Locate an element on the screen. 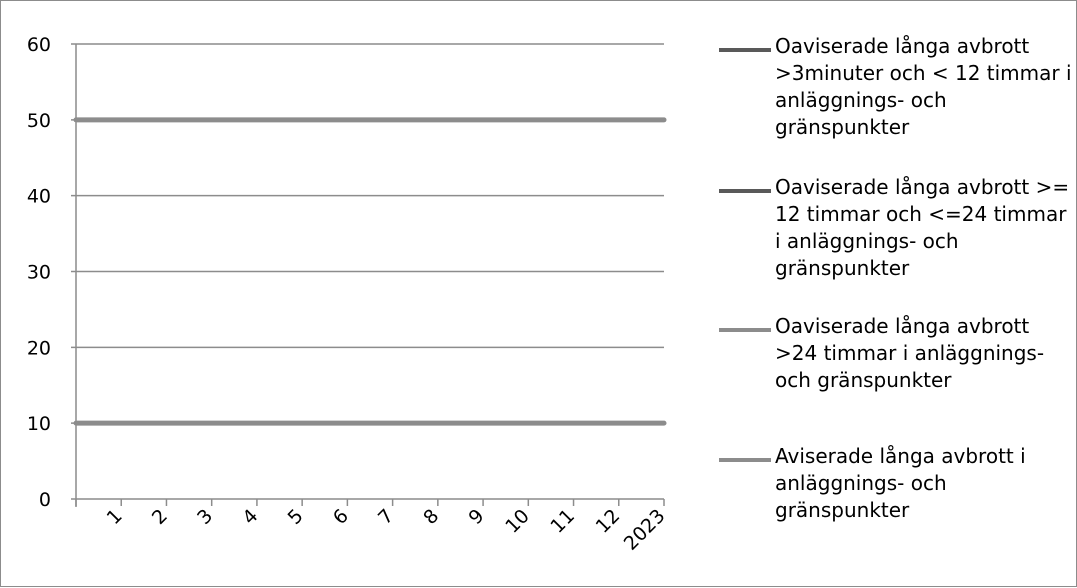 The height and width of the screenshot is (588, 1077). x-tick-label-6: 6 is located at coordinates (341, 517).